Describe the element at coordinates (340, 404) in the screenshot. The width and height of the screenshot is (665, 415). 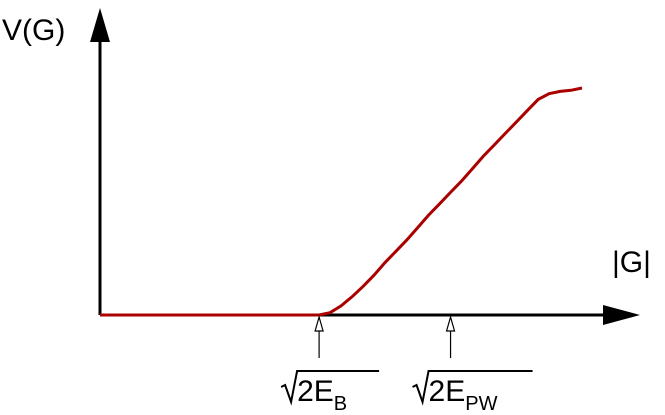
I see `tick-label-sub-b: B` at that location.